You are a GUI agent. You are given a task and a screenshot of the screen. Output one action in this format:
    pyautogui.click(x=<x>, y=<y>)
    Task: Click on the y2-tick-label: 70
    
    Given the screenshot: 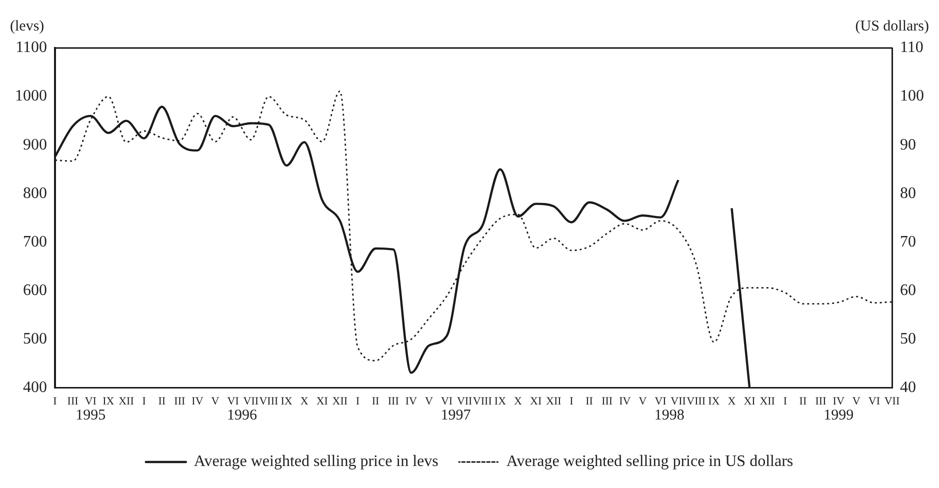 What is the action you would take?
    pyautogui.click(x=908, y=241)
    